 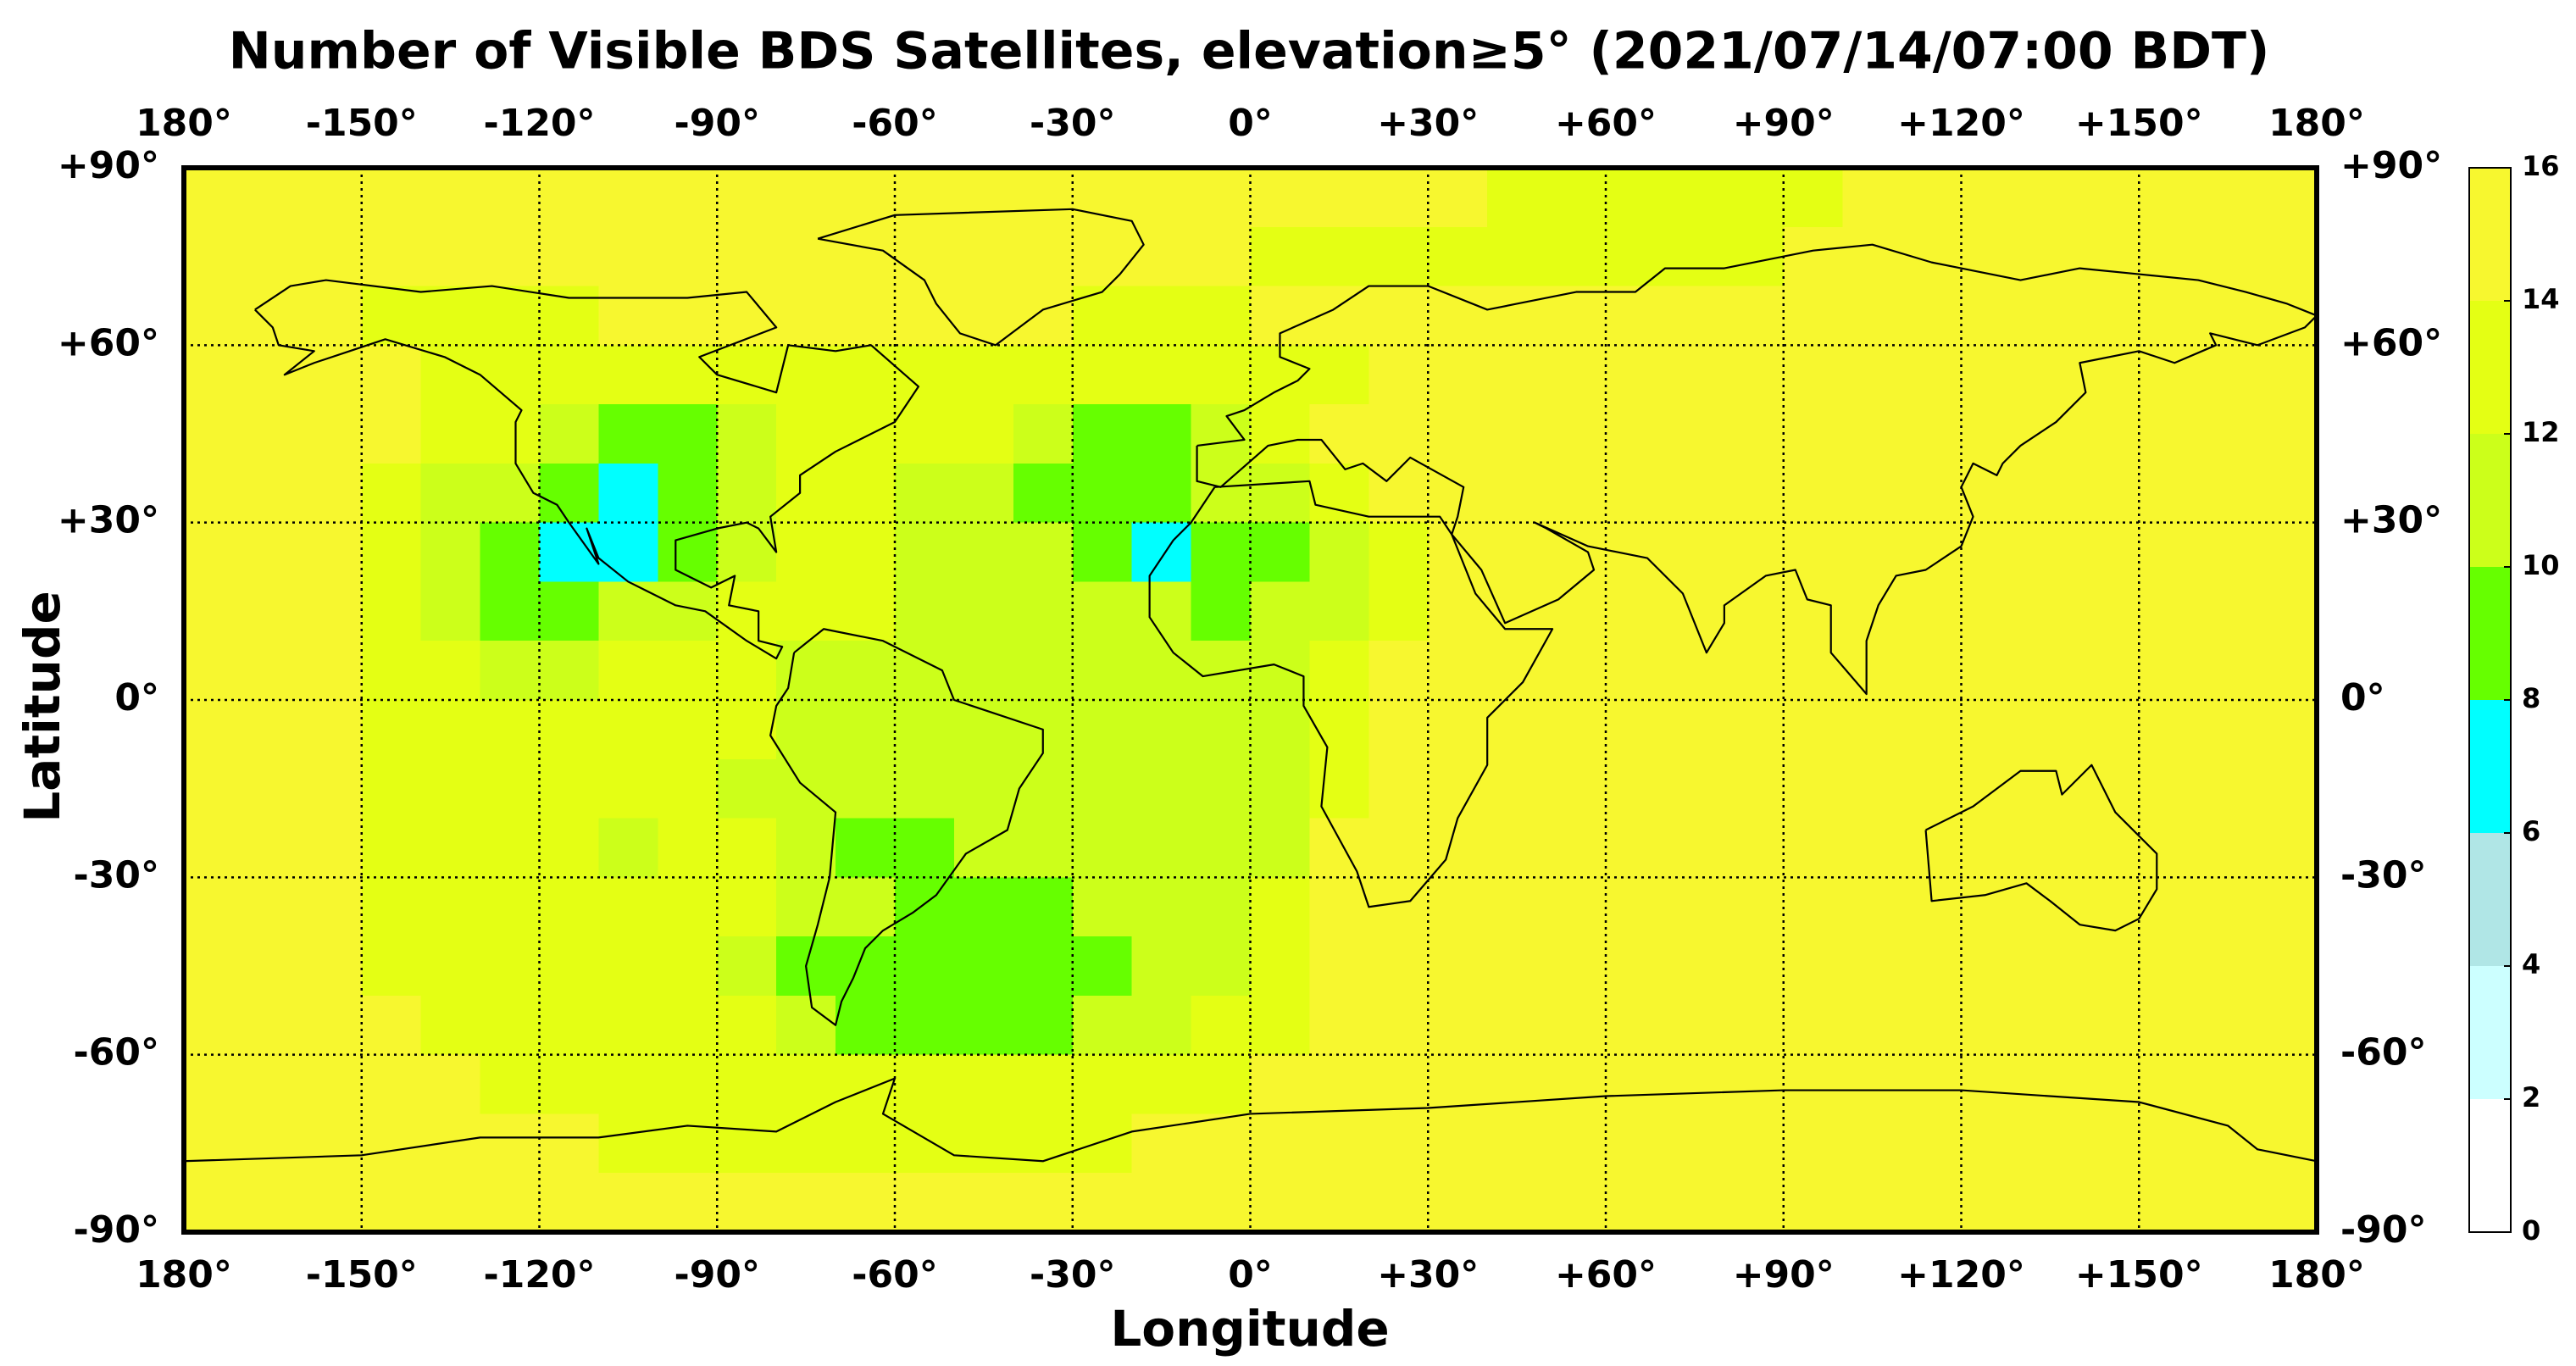 What do you see at coordinates (2041, 847) in the screenshot?
I see `australia` at bounding box center [2041, 847].